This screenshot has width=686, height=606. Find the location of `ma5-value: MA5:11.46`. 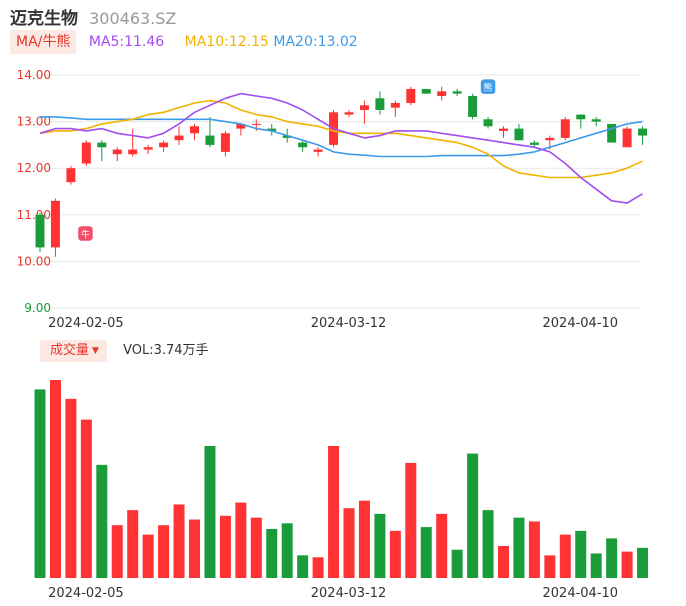

ma5-value: MA5:11.46 is located at coordinates (126, 42).